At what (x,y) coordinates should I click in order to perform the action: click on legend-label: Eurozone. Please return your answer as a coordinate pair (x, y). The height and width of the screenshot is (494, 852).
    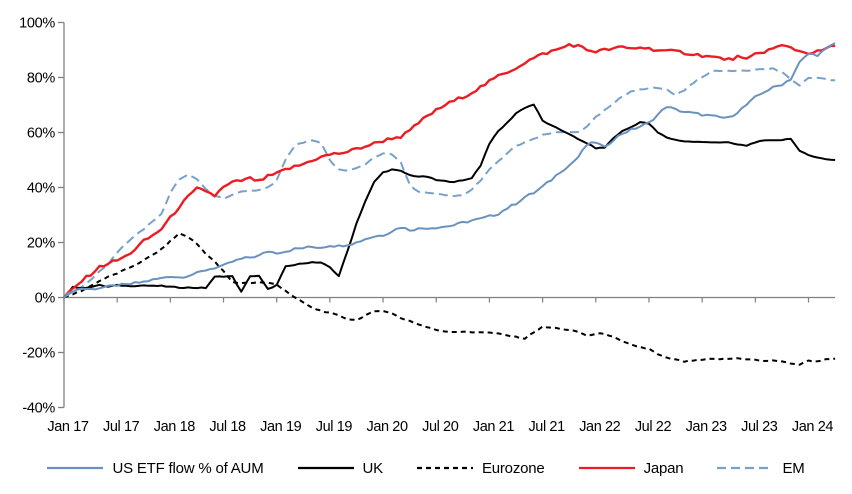
    Looking at the image, I should click on (513, 468).